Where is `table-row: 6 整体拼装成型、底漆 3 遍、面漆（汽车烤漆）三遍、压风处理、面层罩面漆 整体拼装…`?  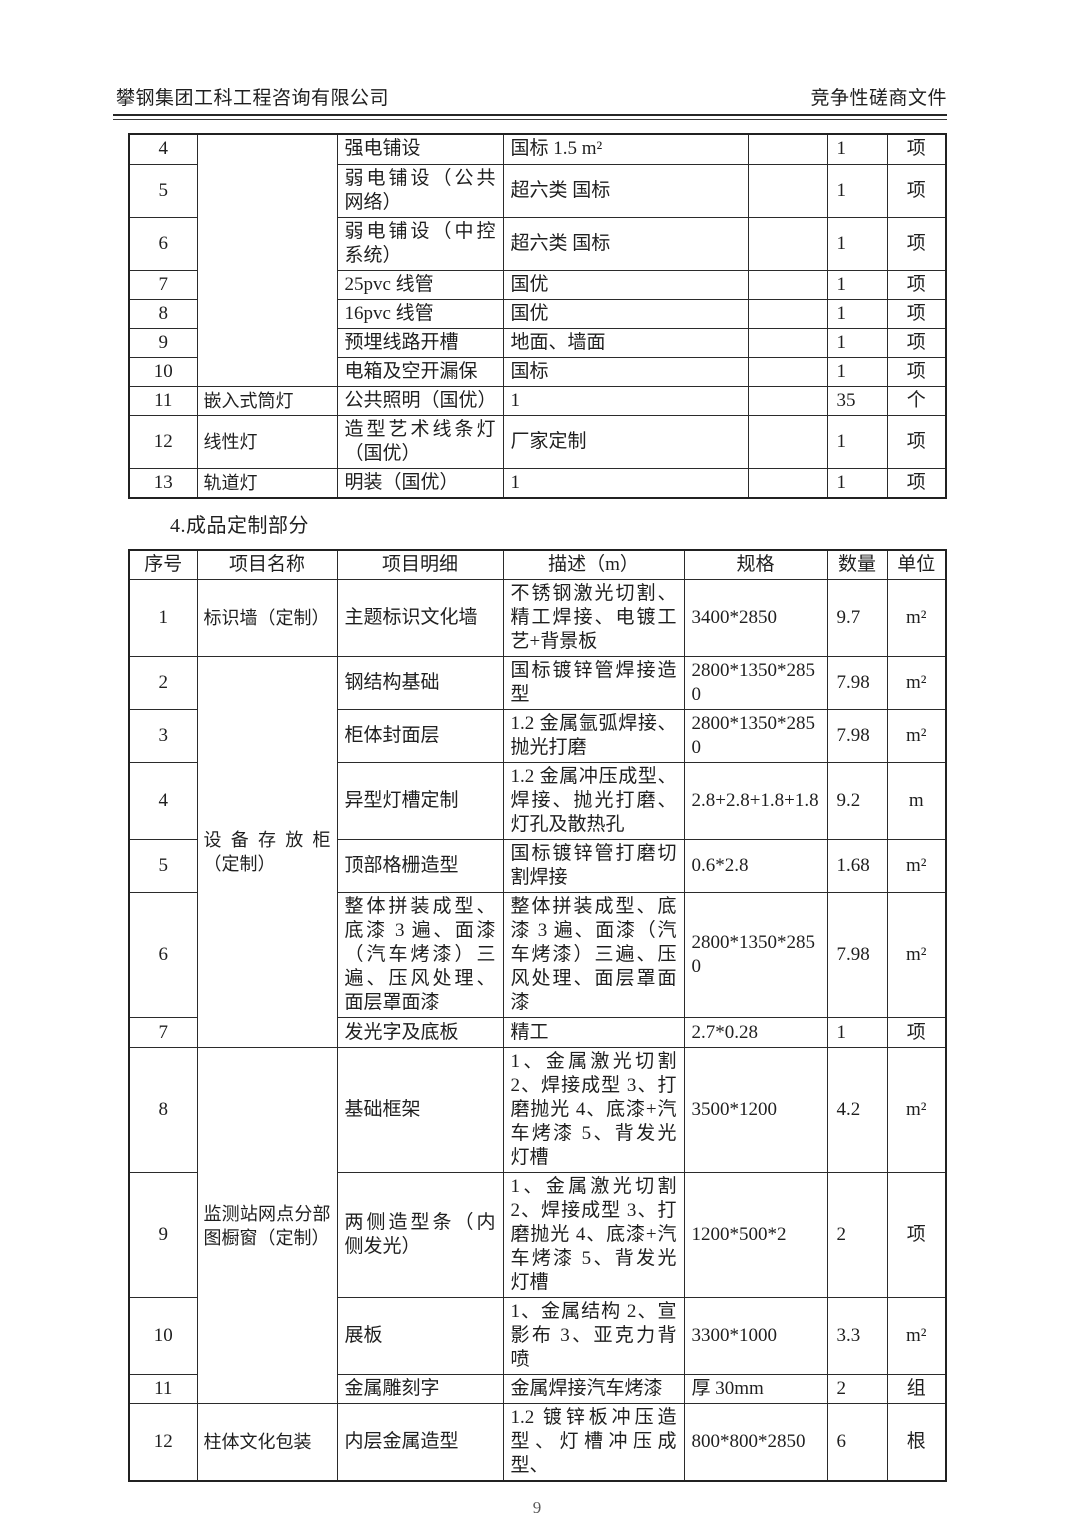
table-row: 6 整体拼装成型、底漆 3 遍、面漆（汽车烤漆）三遍、压风处理、面层罩面漆 整体拼装… is located at coordinates (537, 955).